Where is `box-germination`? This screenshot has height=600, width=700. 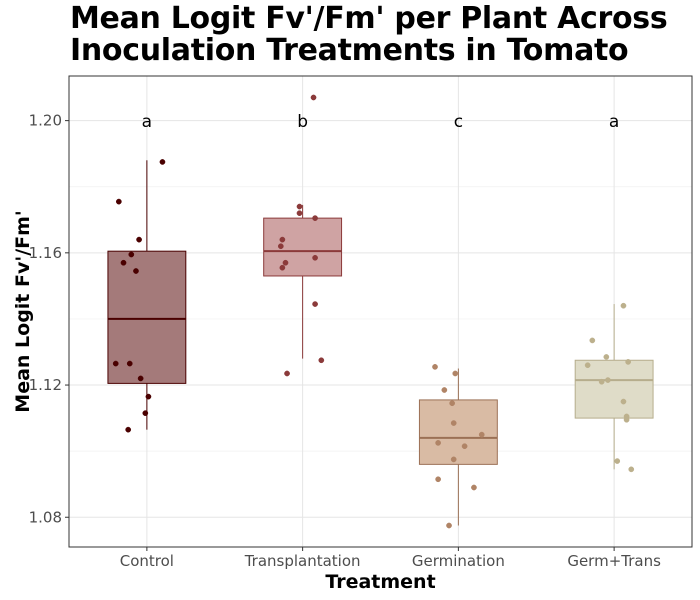 box-germination is located at coordinates (458, 447).